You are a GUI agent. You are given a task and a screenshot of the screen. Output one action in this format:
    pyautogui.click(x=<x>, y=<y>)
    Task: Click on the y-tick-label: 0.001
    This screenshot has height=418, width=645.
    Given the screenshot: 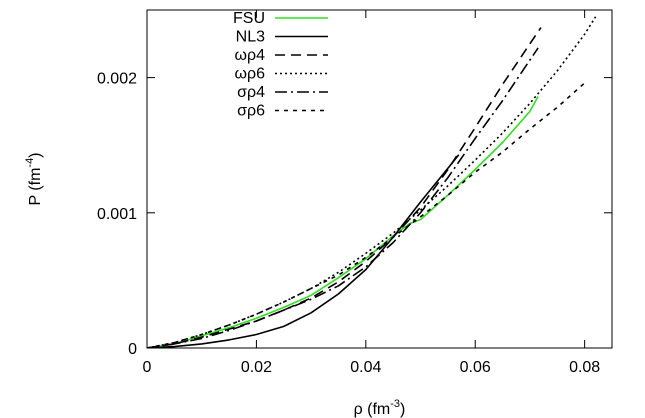 What is the action you would take?
    pyautogui.click(x=117, y=214)
    